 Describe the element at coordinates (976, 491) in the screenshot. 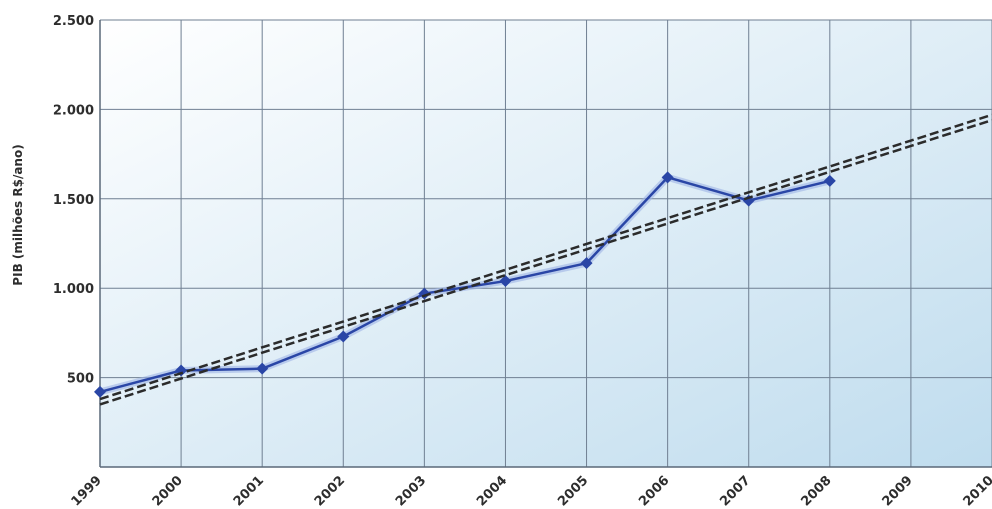

I see `x-tick-label: 2010` at that location.